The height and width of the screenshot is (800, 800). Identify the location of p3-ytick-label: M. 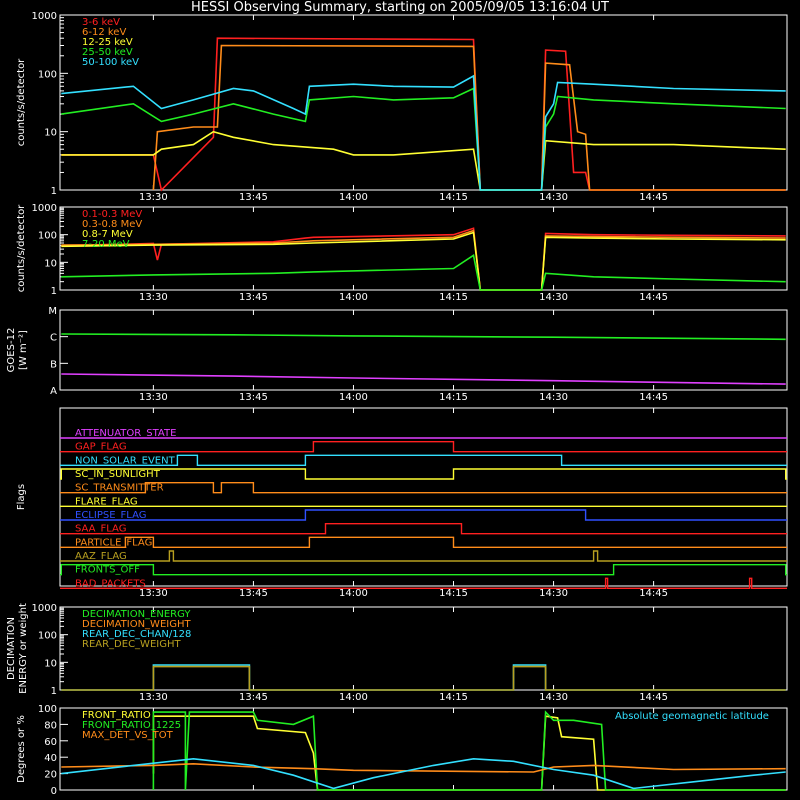
(52, 311).